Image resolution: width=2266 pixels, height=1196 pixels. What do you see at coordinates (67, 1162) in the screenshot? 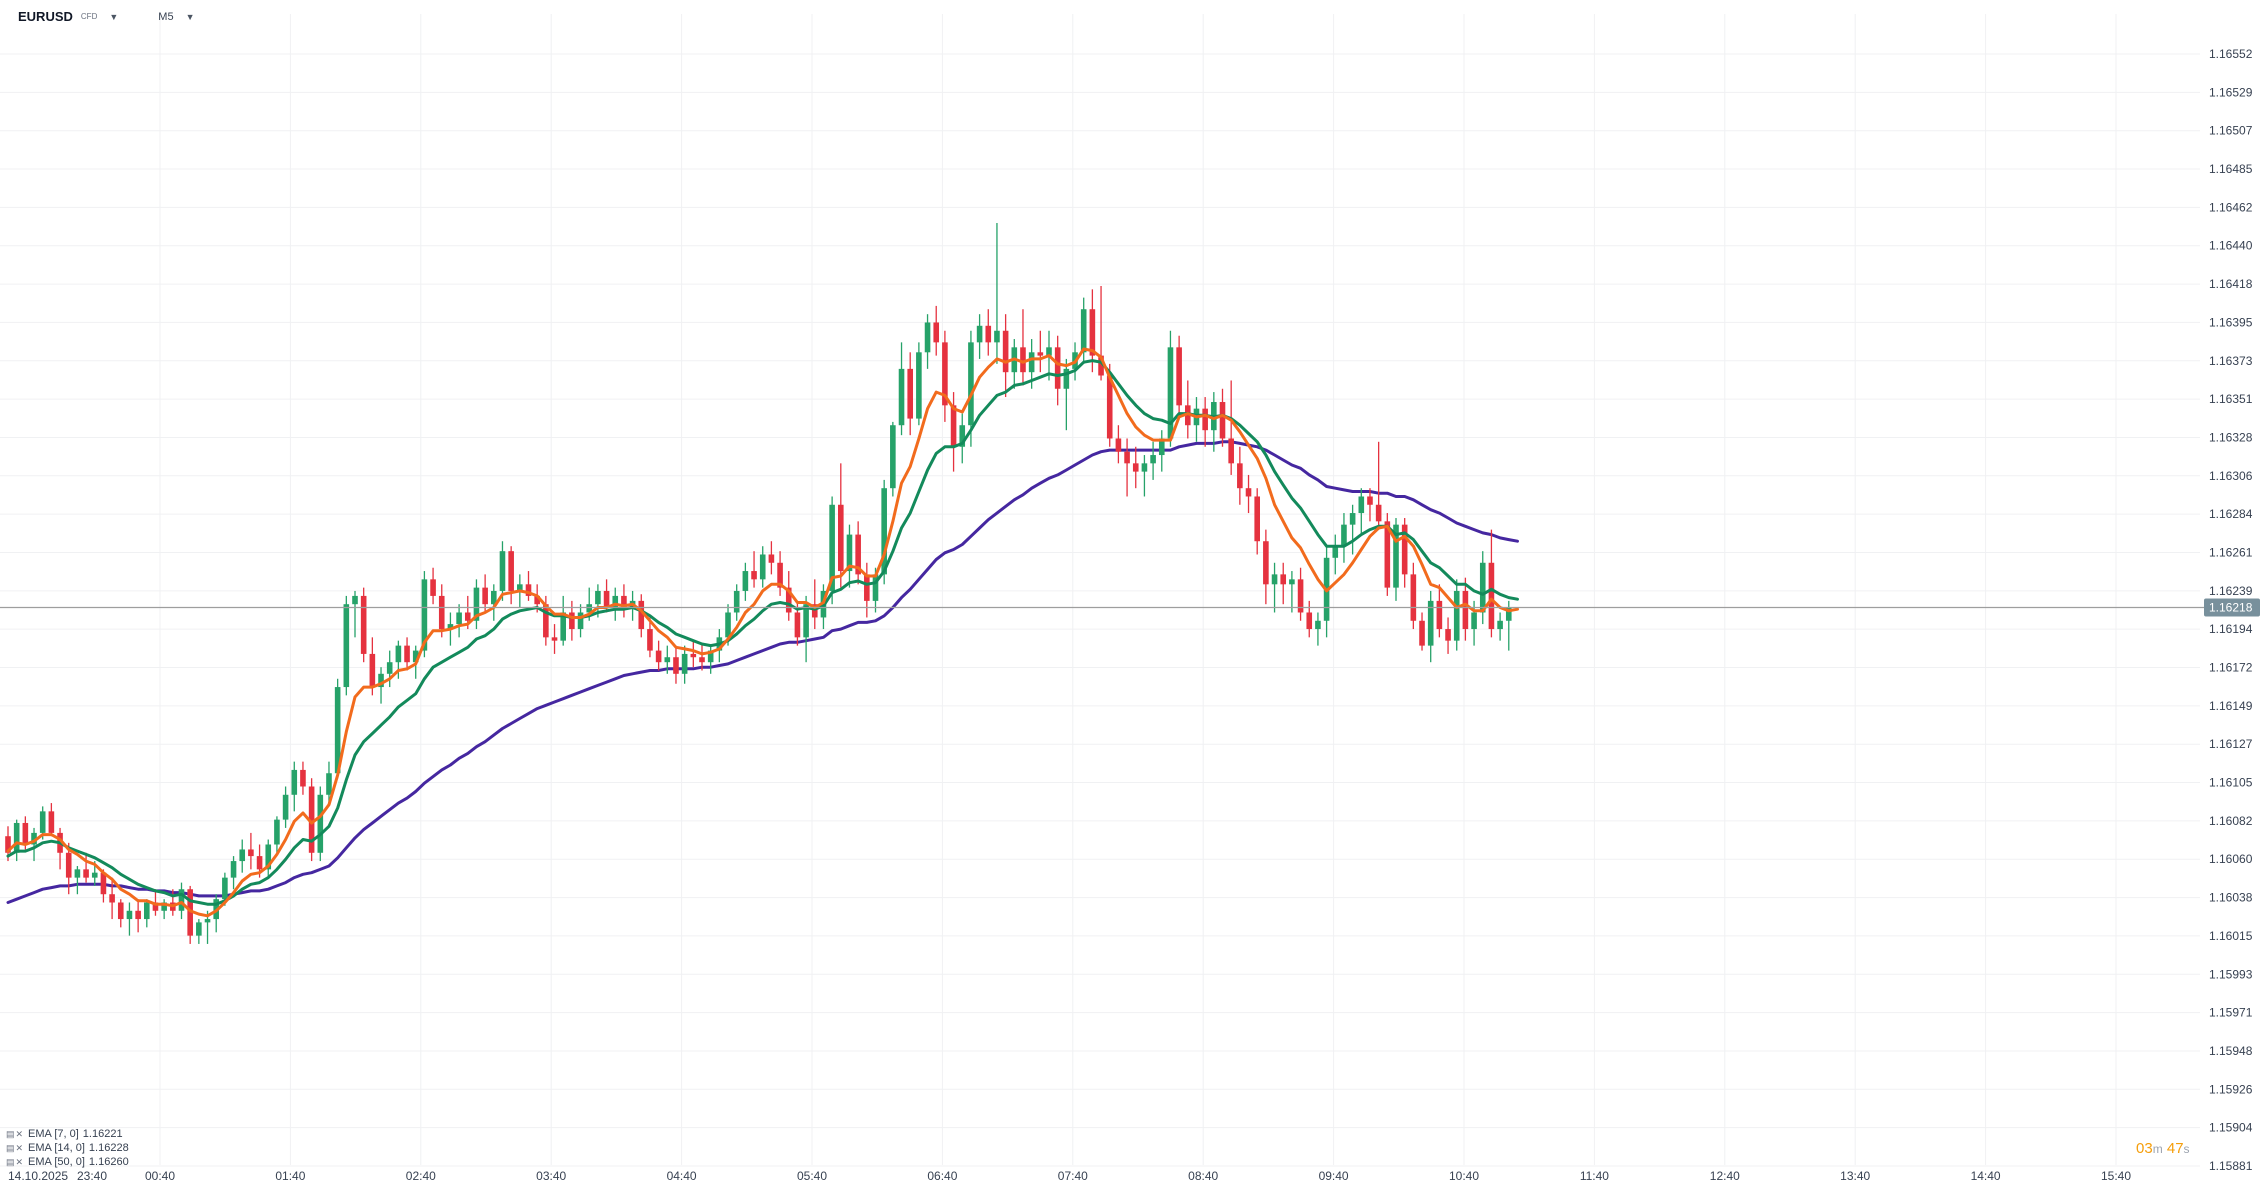
I see `legend-row-ema50: ▤✕ EMA [50, 0] 1.16260` at bounding box center [67, 1162].